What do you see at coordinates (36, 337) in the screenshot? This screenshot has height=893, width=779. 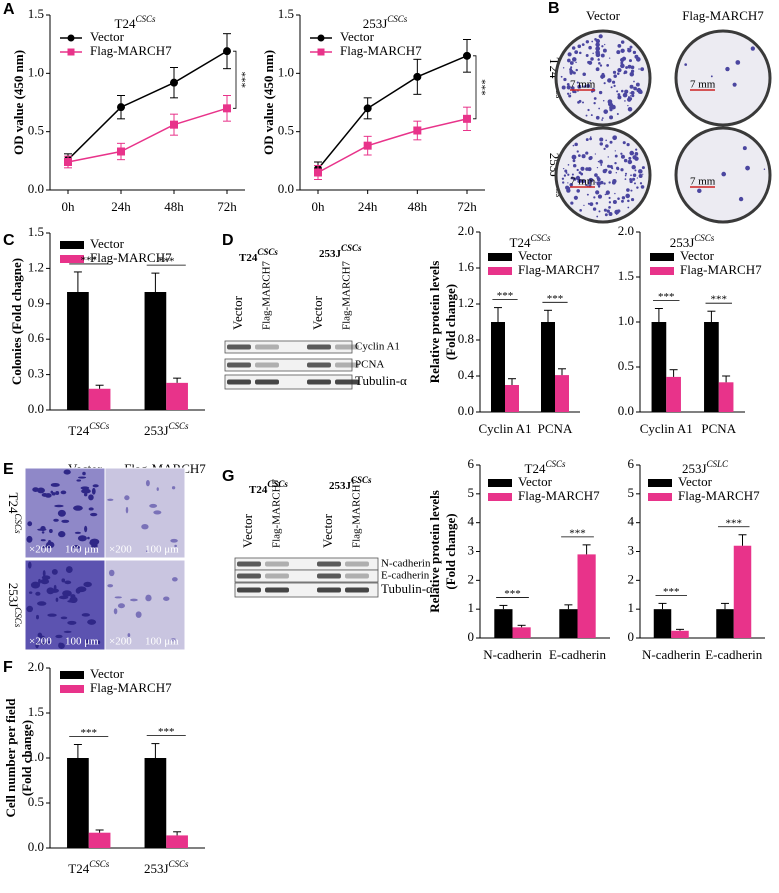 I see `y-tick-label: 0.6` at bounding box center [36, 337].